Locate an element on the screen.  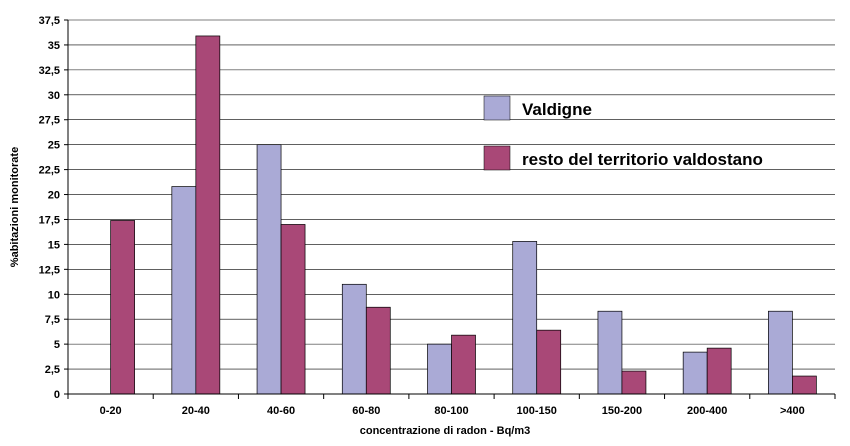
y-tick-label: 37,5 is located at coordinates (49, 21).